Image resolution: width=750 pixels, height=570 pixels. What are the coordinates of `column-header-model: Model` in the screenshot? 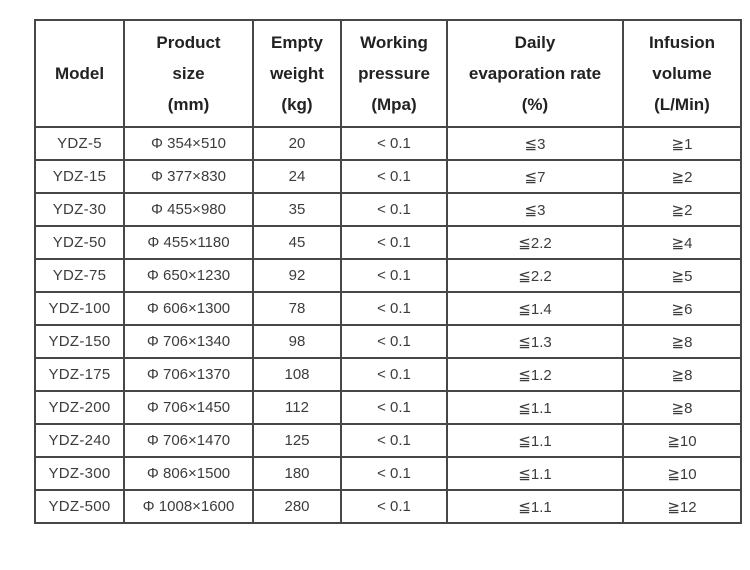 It's located at (79, 73).